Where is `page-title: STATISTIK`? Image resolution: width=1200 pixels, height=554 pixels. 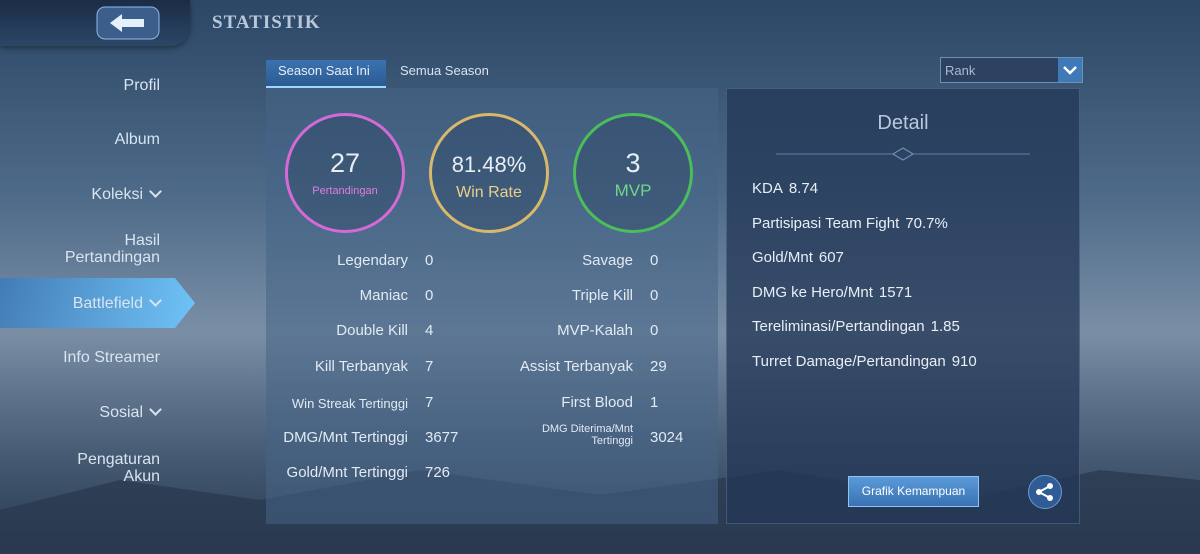 page-title: STATISTIK is located at coordinates (266, 22).